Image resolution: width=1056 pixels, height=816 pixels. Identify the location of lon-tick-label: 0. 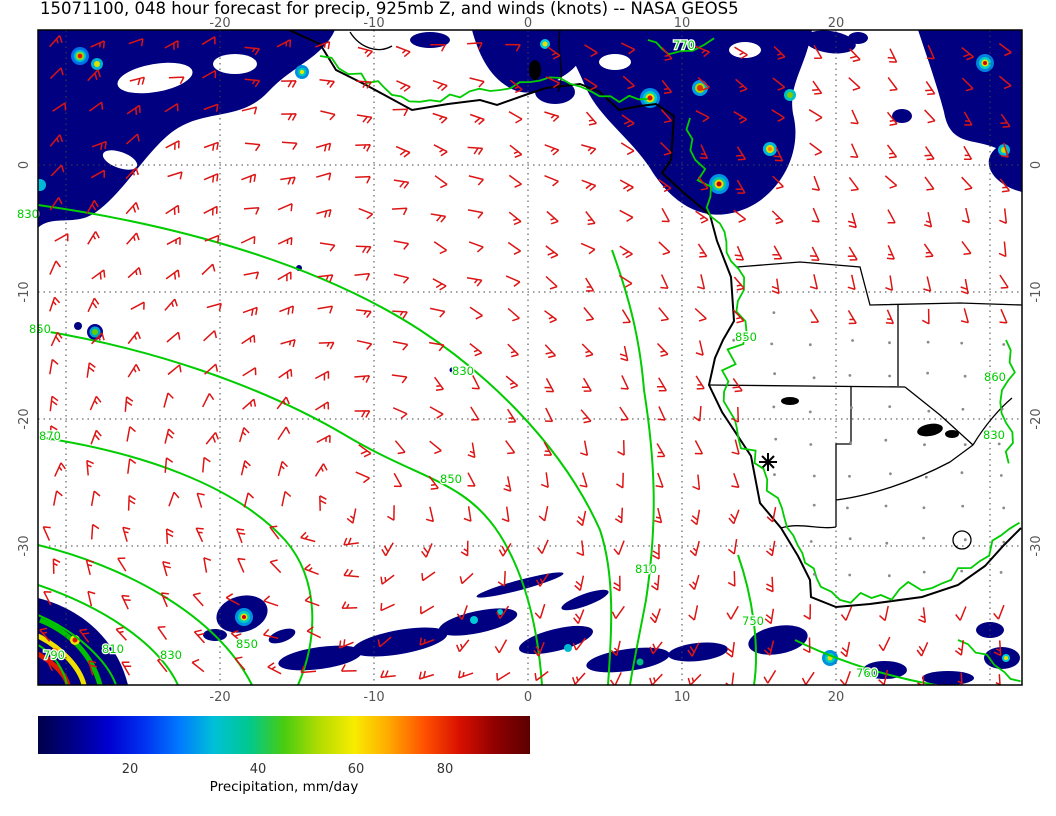
(528, 697).